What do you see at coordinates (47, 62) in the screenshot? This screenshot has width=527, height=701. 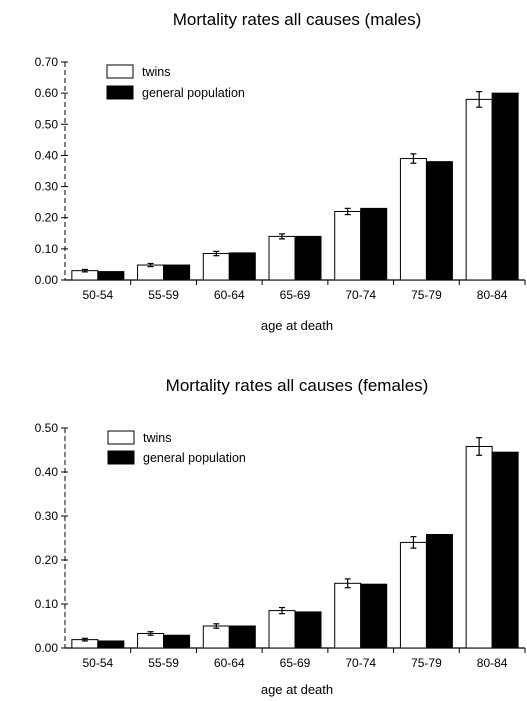 I see `y-tick-label: 0.70` at bounding box center [47, 62].